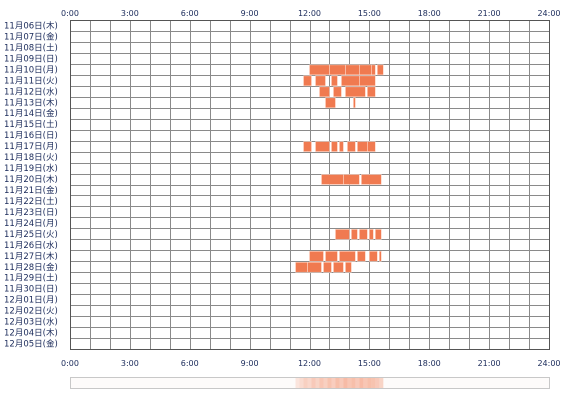 This screenshot has height=400, width=570. What do you see at coordinates (31, 224) in the screenshot?
I see `row-label: 11月24日(月)` at bounding box center [31, 224].